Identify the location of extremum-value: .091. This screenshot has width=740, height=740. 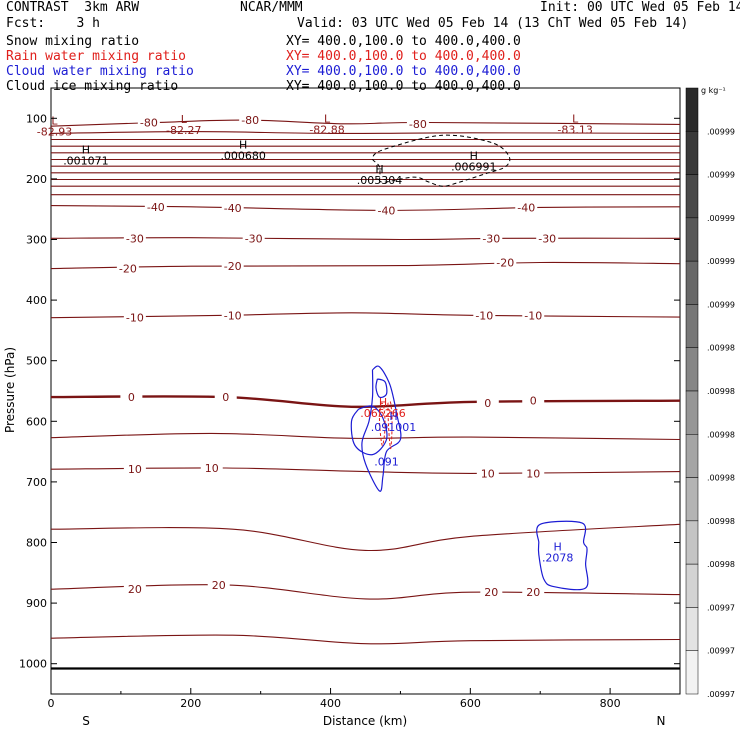
(386, 462).